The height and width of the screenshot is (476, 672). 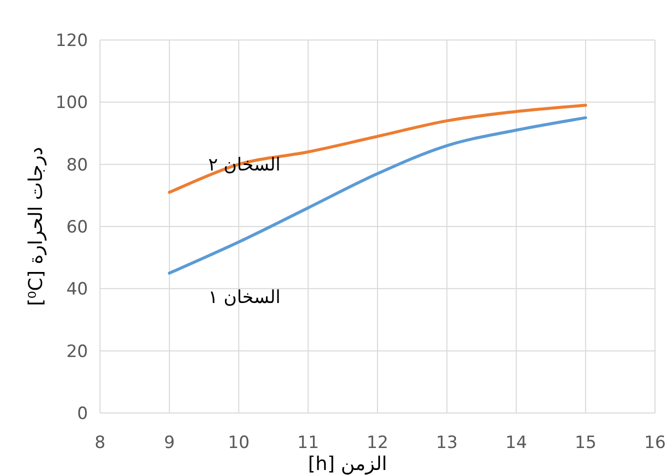 I want to click on x-tick-label: 15, so click(x=585, y=443).